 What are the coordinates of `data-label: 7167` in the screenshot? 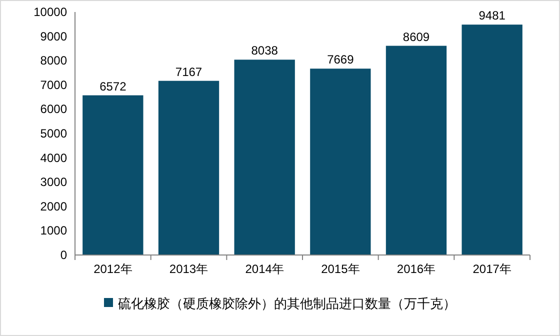 It's located at (188, 71).